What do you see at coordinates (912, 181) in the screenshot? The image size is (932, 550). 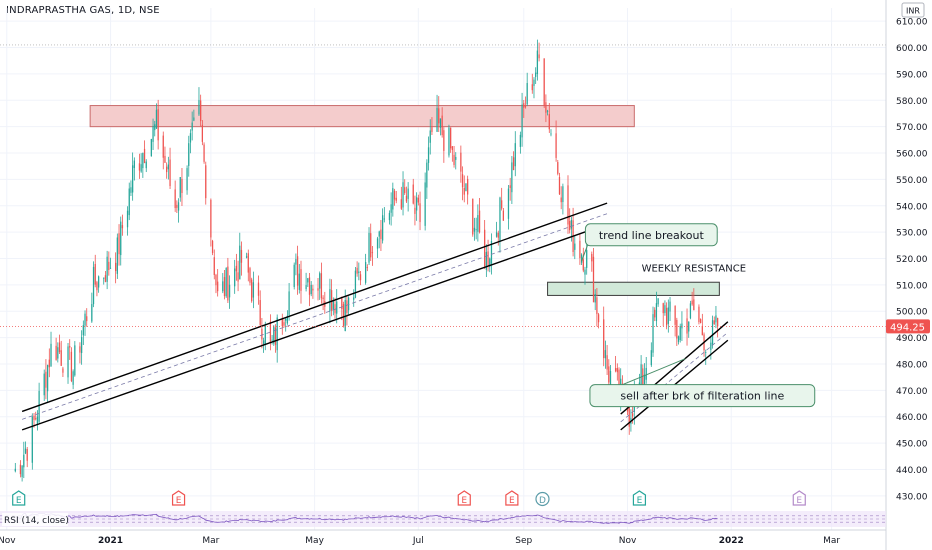 I see `y-tick-label: 550.00` at bounding box center [912, 181].